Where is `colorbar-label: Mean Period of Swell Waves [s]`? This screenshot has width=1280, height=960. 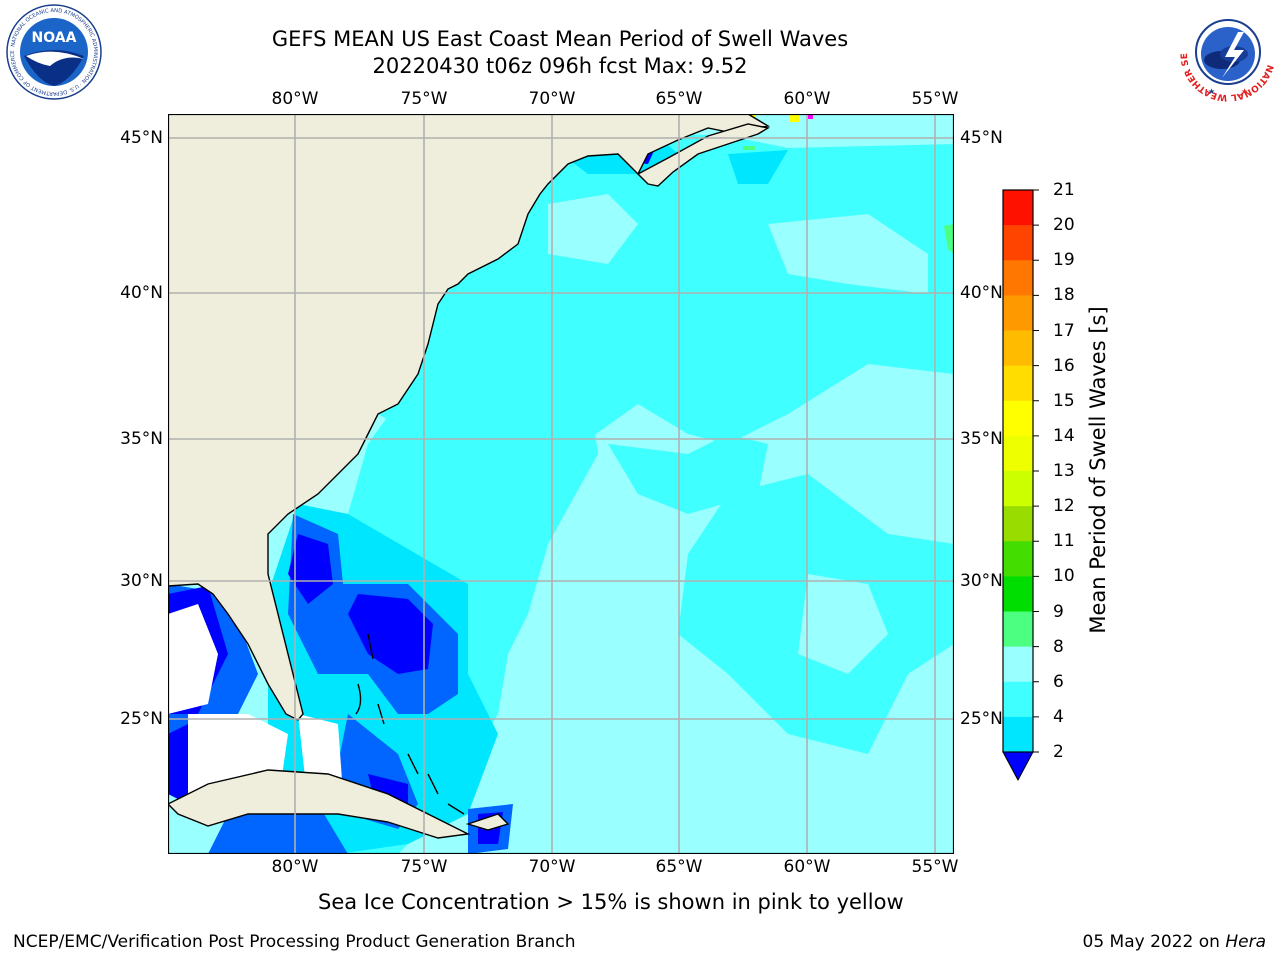
colorbar-label: Mean Period of Swell Waves [s] is located at coordinates (1098, 470).